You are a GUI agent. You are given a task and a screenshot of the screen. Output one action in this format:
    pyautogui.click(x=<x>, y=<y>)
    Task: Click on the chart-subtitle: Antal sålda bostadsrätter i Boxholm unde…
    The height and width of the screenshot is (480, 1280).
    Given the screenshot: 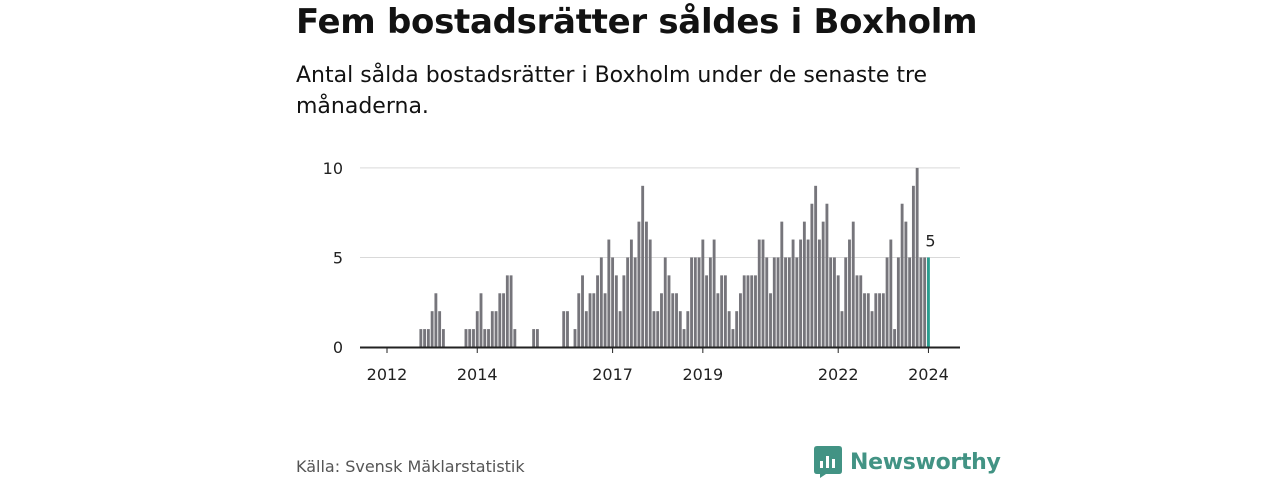 What is the action you would take?
    pyautogui.click(x=612, y=91)
    